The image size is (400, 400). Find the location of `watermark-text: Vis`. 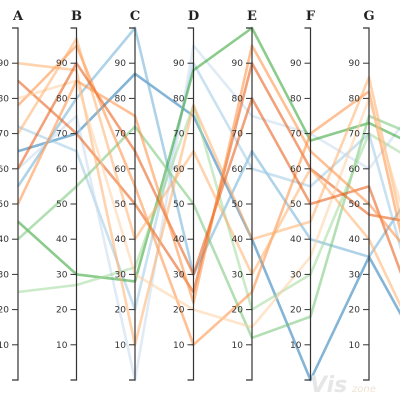

watermark-text: Vis is located at coordinates (328, 385).